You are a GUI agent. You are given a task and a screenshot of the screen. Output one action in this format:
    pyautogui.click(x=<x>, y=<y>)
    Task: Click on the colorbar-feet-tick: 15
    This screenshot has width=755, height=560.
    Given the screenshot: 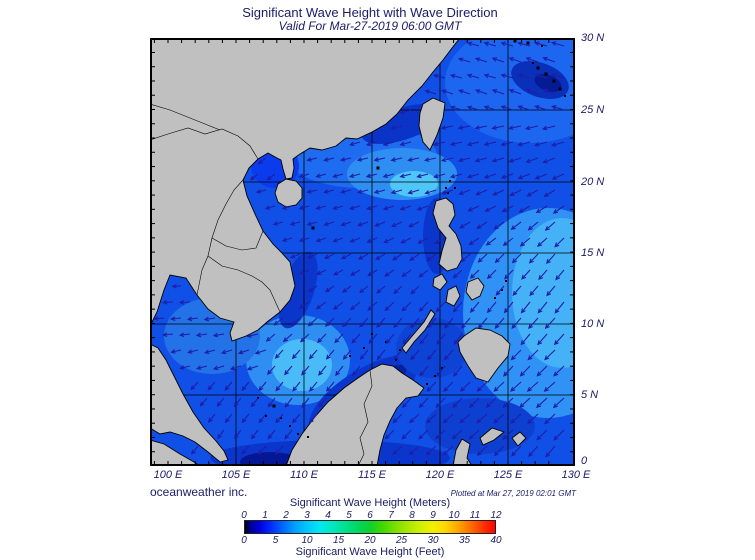 What is the action you would take?
    pyautogui.click(x=338, y=540)
    